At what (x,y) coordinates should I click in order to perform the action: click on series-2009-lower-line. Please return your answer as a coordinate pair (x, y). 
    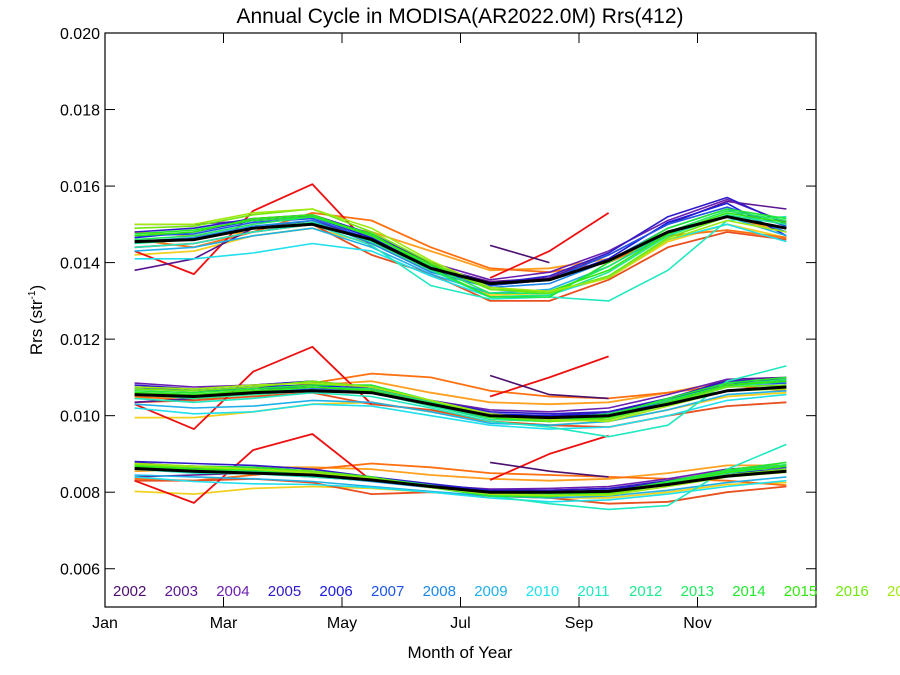
    Looking at the image, I should click on (460, 486).